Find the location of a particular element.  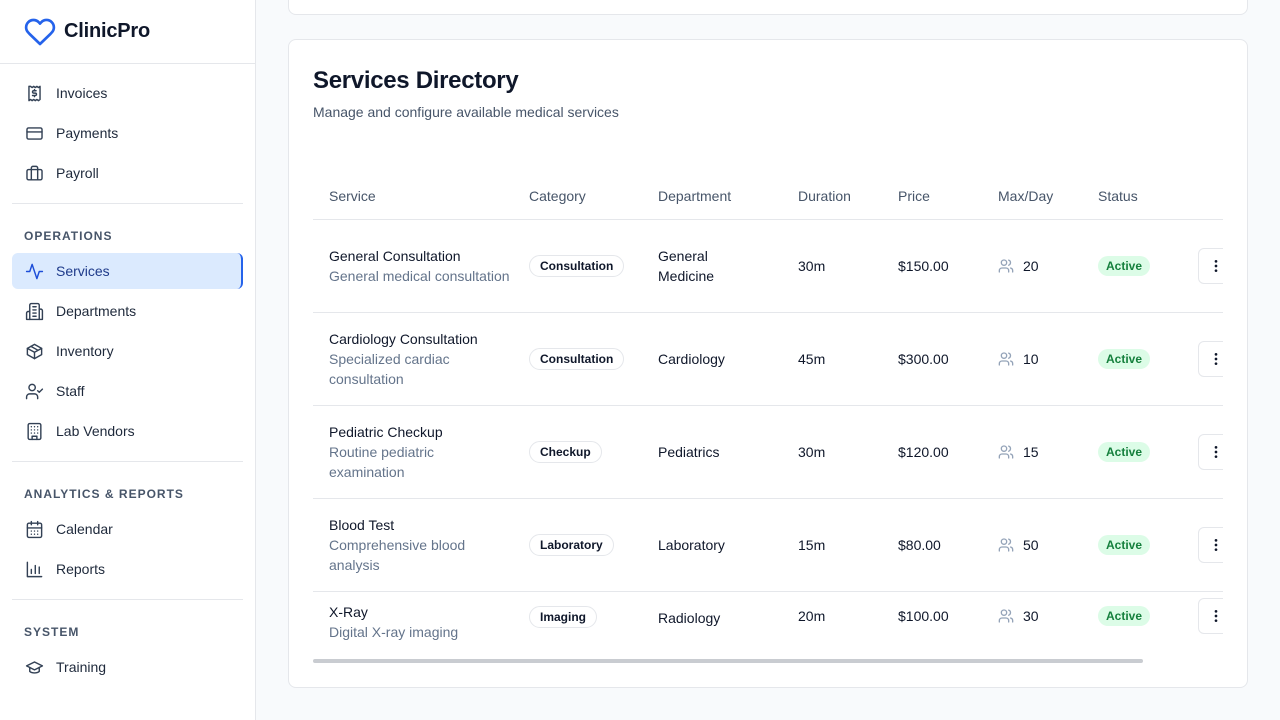

sidebar-item-invoices: Invoices is located at coordinates (127, 93).